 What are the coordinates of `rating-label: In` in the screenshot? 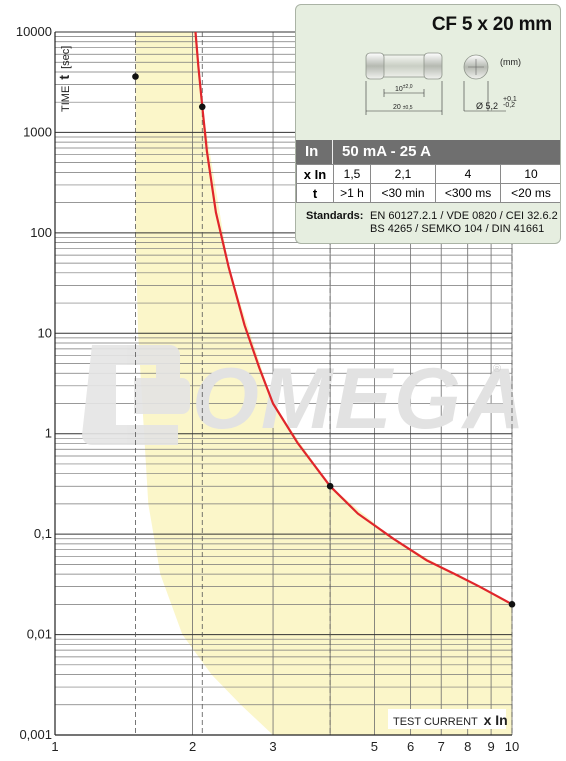 It's located at (312, 151).